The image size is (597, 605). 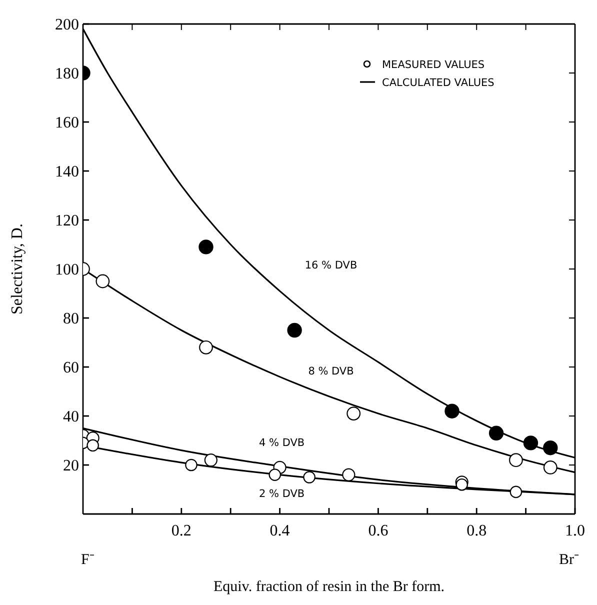 I want to click on series-label: 2 % DVB, so click(x=281, y=494).